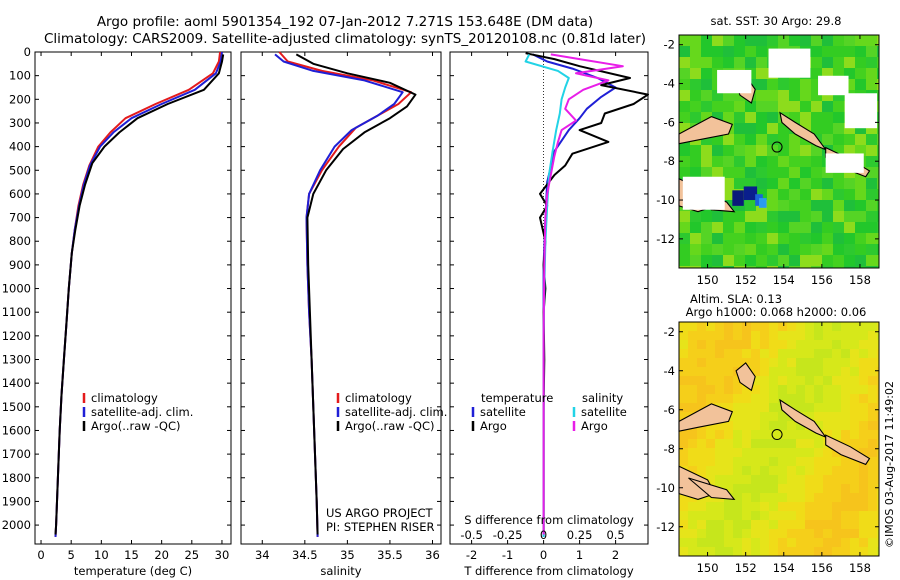 The width and height of the screenshot is (900, 580). What do you see at coordinates (508, 535) in the screenshot?
I see `s-tick-label: -0.25` at bounding box center [508, 535].